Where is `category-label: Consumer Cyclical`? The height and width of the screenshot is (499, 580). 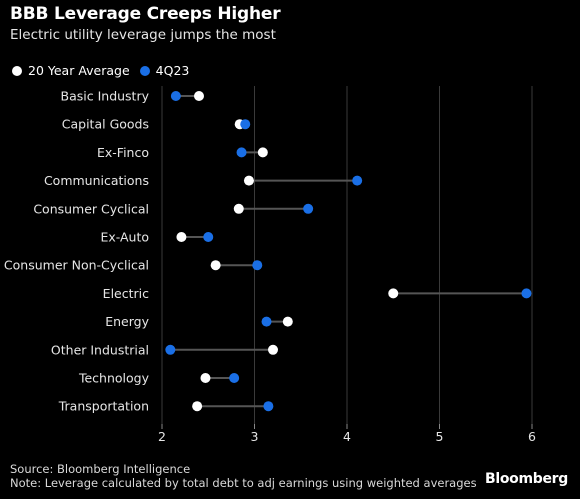
category-label: Consumer Cyclical is located at coordinates (91, 208).